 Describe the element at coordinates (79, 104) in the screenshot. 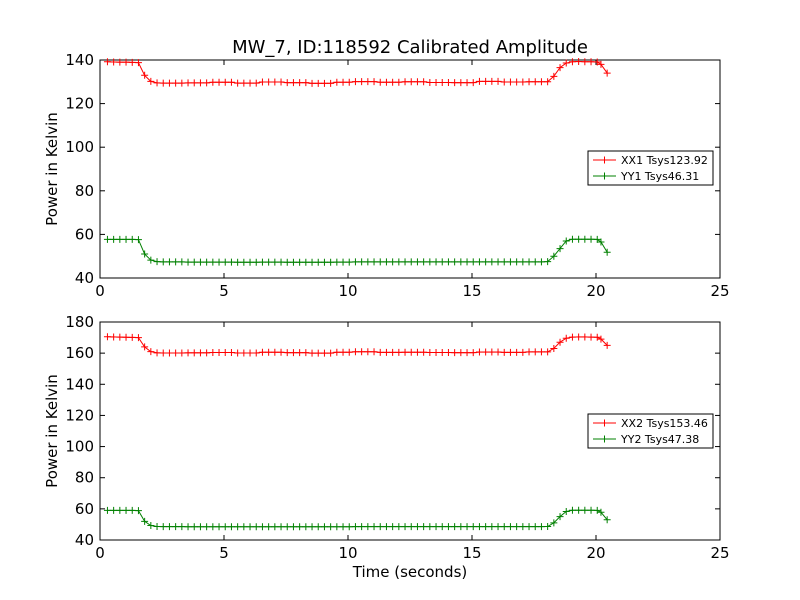

I see `y-tick-label: 120` at that location.